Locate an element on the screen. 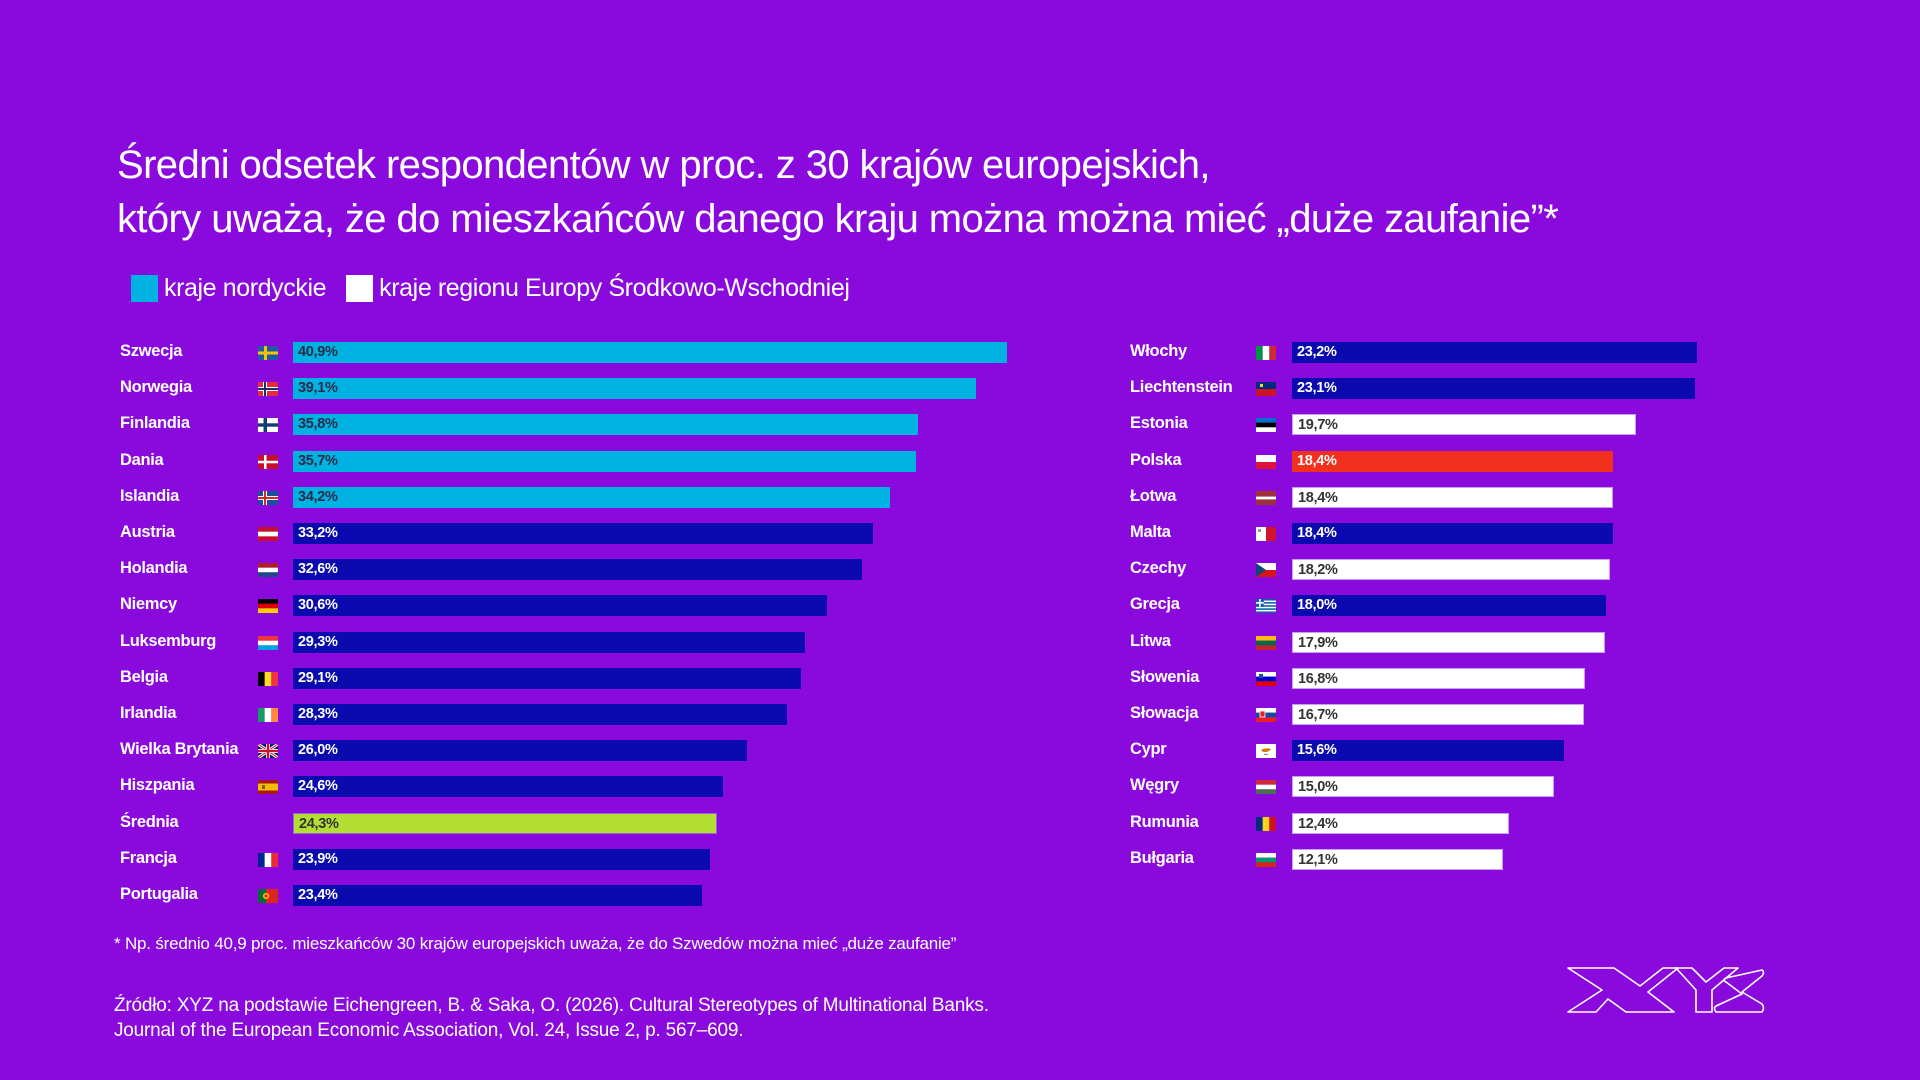  country-label: Grecja is located at coordinates (1155, 604).